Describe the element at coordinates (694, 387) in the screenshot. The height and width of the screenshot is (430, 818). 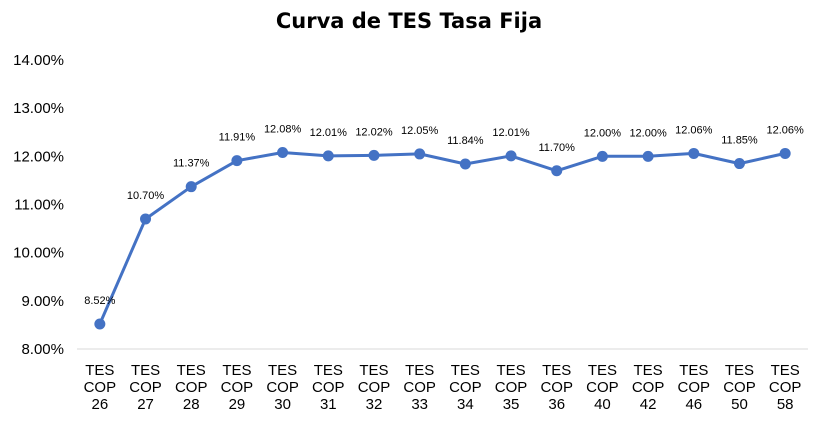
I see `x-tick-label: TES COP 46` at that location.